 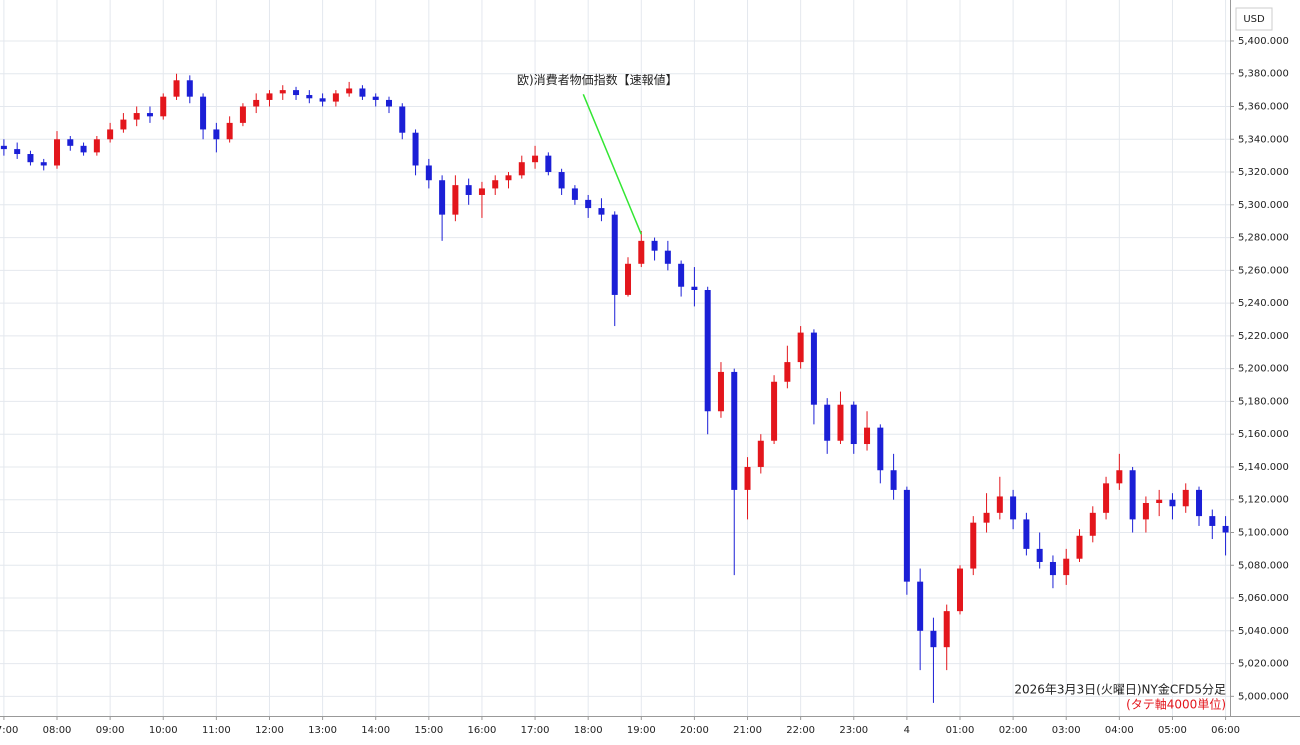 I want to click on x-tick-label: 16:00, so click(x=482, y=730).